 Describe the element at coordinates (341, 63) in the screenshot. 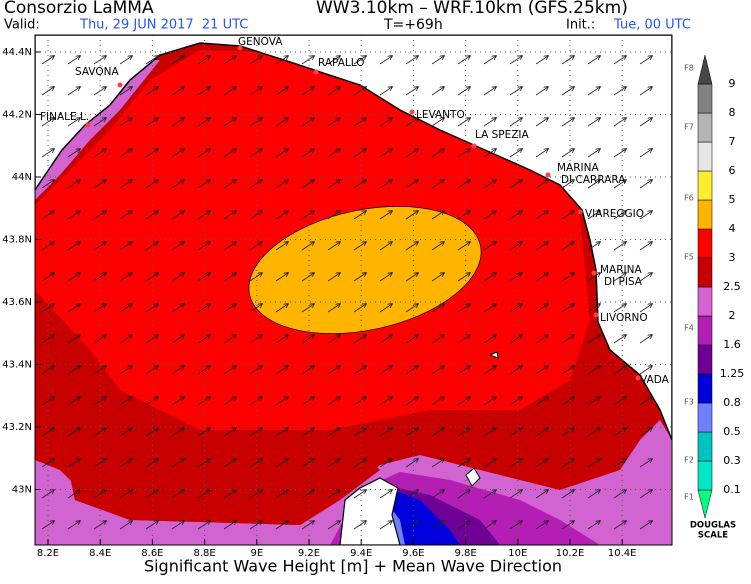

I see `place-label: RAPALLO` at that location.